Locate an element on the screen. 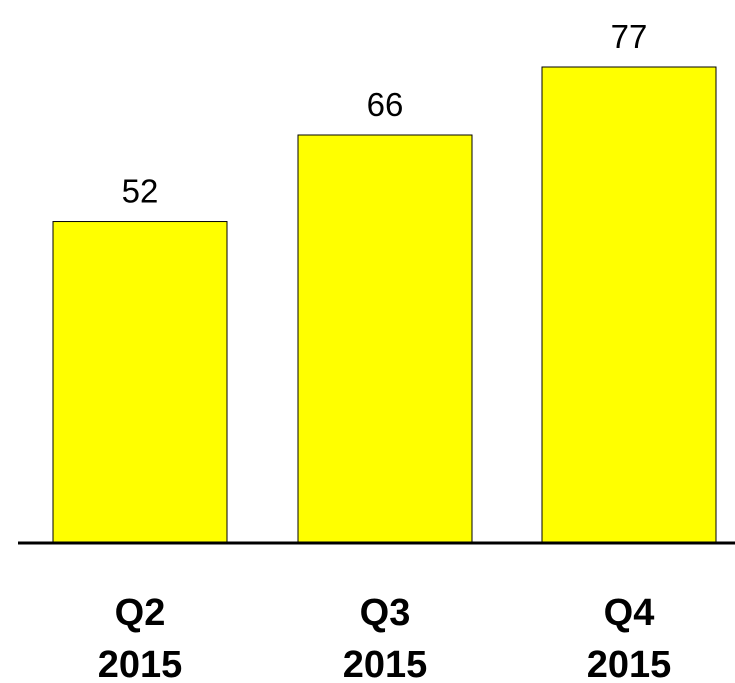 This screenshot has width=735, height=683. data-label: 66 is located at coordinates (385, 104).